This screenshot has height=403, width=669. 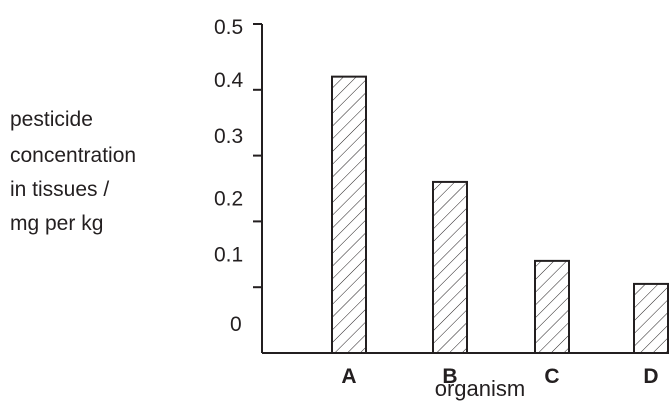 I want to click on y-axis-label-line-4: mg per kg, so click(x=57, y=223).